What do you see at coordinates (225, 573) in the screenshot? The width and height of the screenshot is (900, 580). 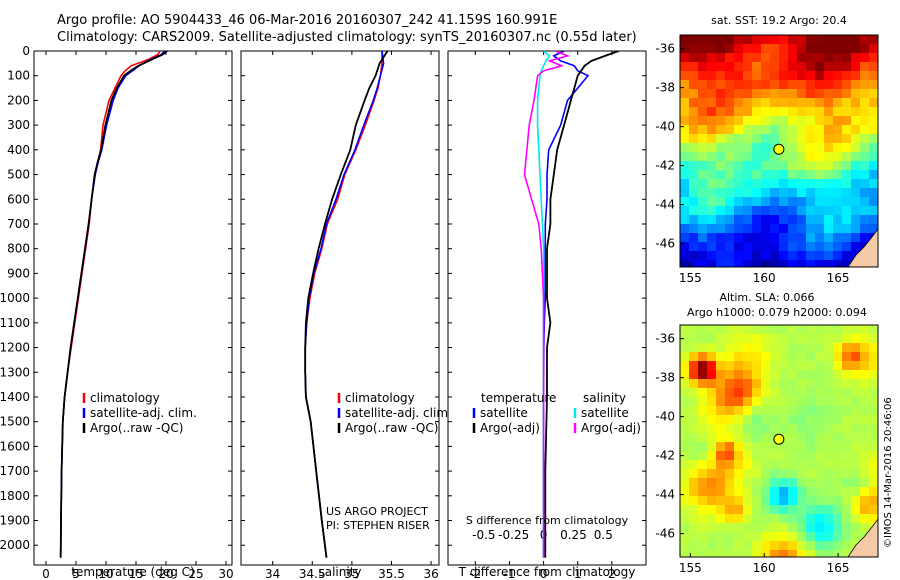 I see `x-tick-label: 30` at bounding box center [225, 573].